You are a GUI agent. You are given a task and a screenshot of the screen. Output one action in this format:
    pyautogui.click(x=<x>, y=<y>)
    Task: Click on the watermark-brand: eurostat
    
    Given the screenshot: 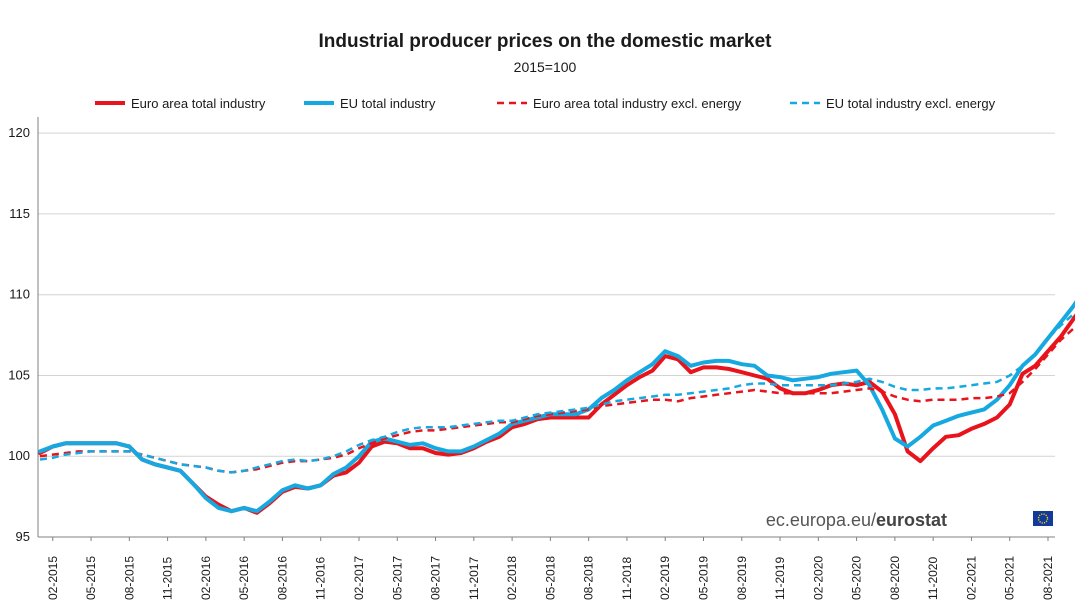 What is the action you would take?
    pyautogui.click(x=911, y=520)
    